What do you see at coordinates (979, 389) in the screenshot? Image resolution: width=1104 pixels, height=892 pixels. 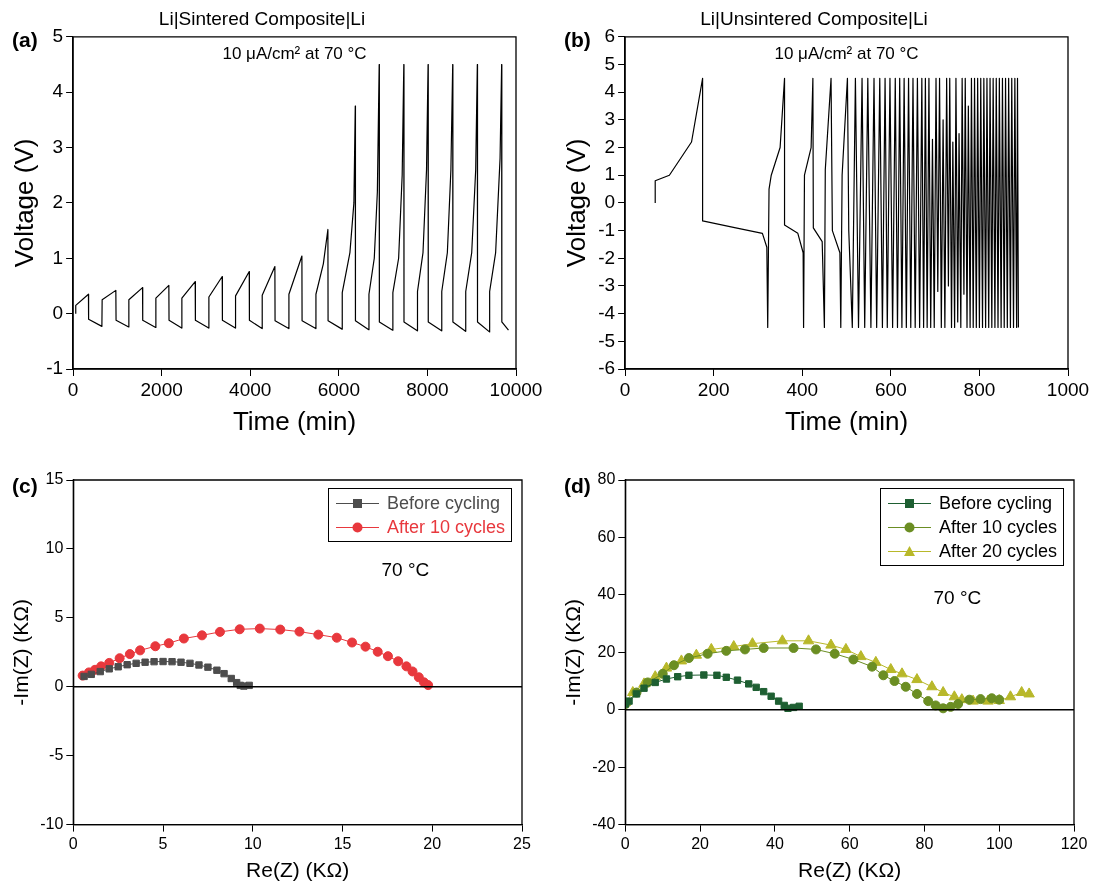 I see `x-tick-label: 800` at bounding box center [979, 389].